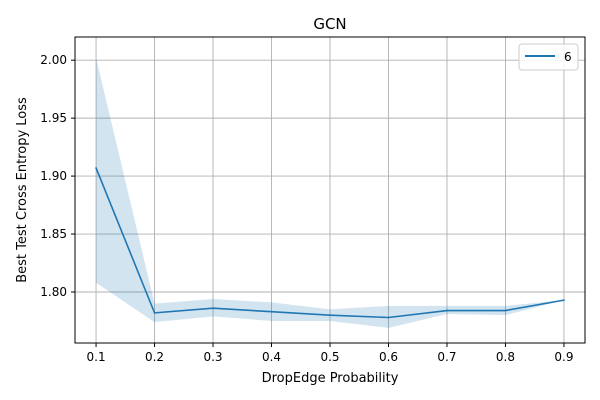 This screenshot has width=600, height=400. I want to click on x-tick-label: 0.6, so click(388, 357).